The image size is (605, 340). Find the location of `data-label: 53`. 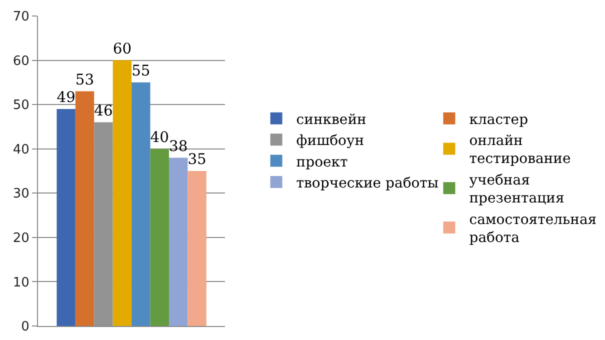

data-label: 53 is located at coordinates (84, 79).